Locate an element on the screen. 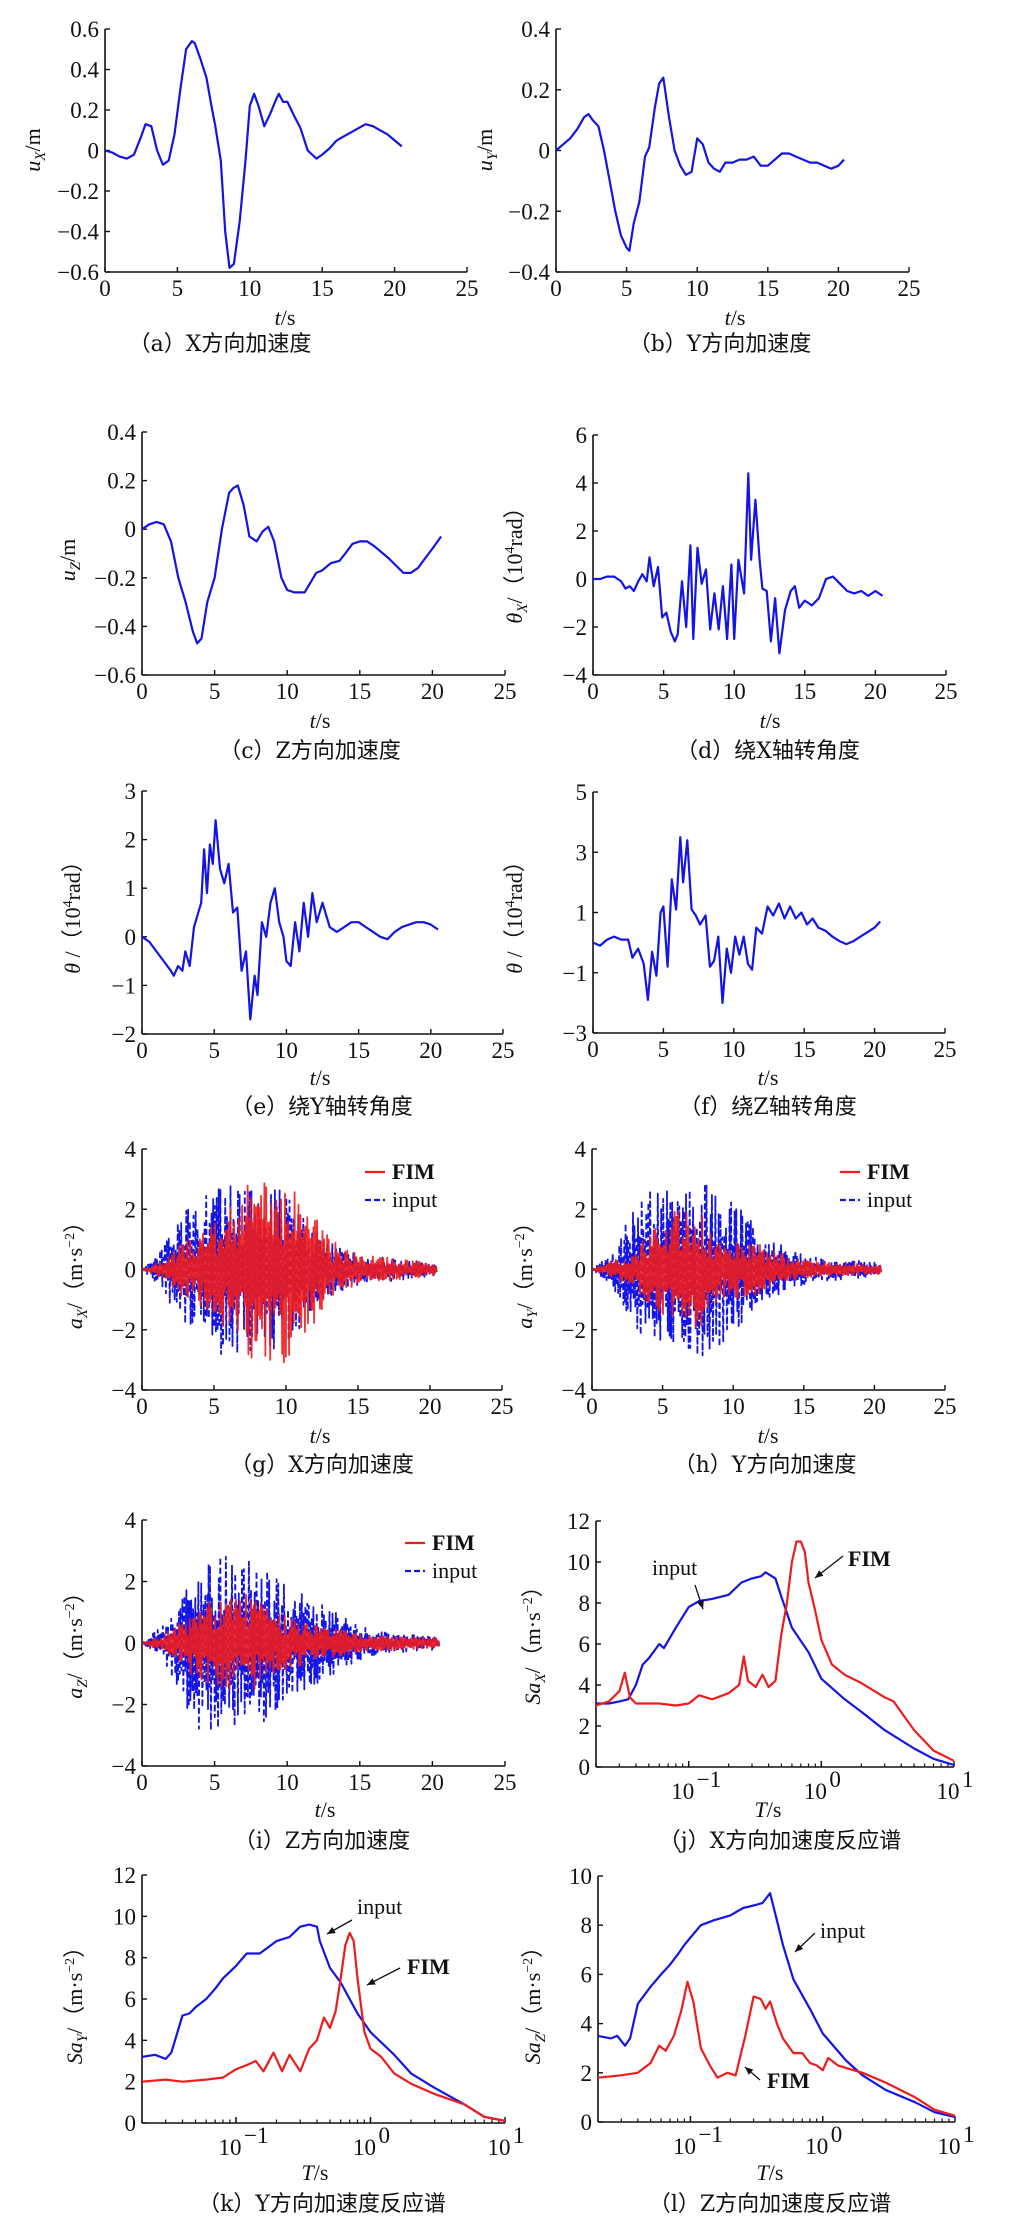 This screenshot has width=1012, height=2228. y-axis-label: uZ/m is located at coordinates (69, 560).